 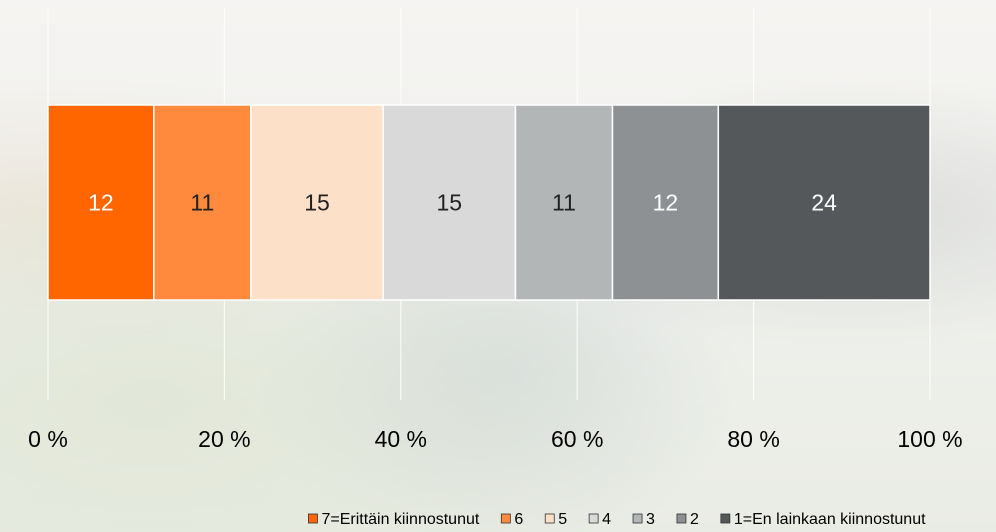 What do you see at coordinates (753, 439) in the screenshot?
I see `x-tick-label: 80 %` at bounding box center [753, 439].